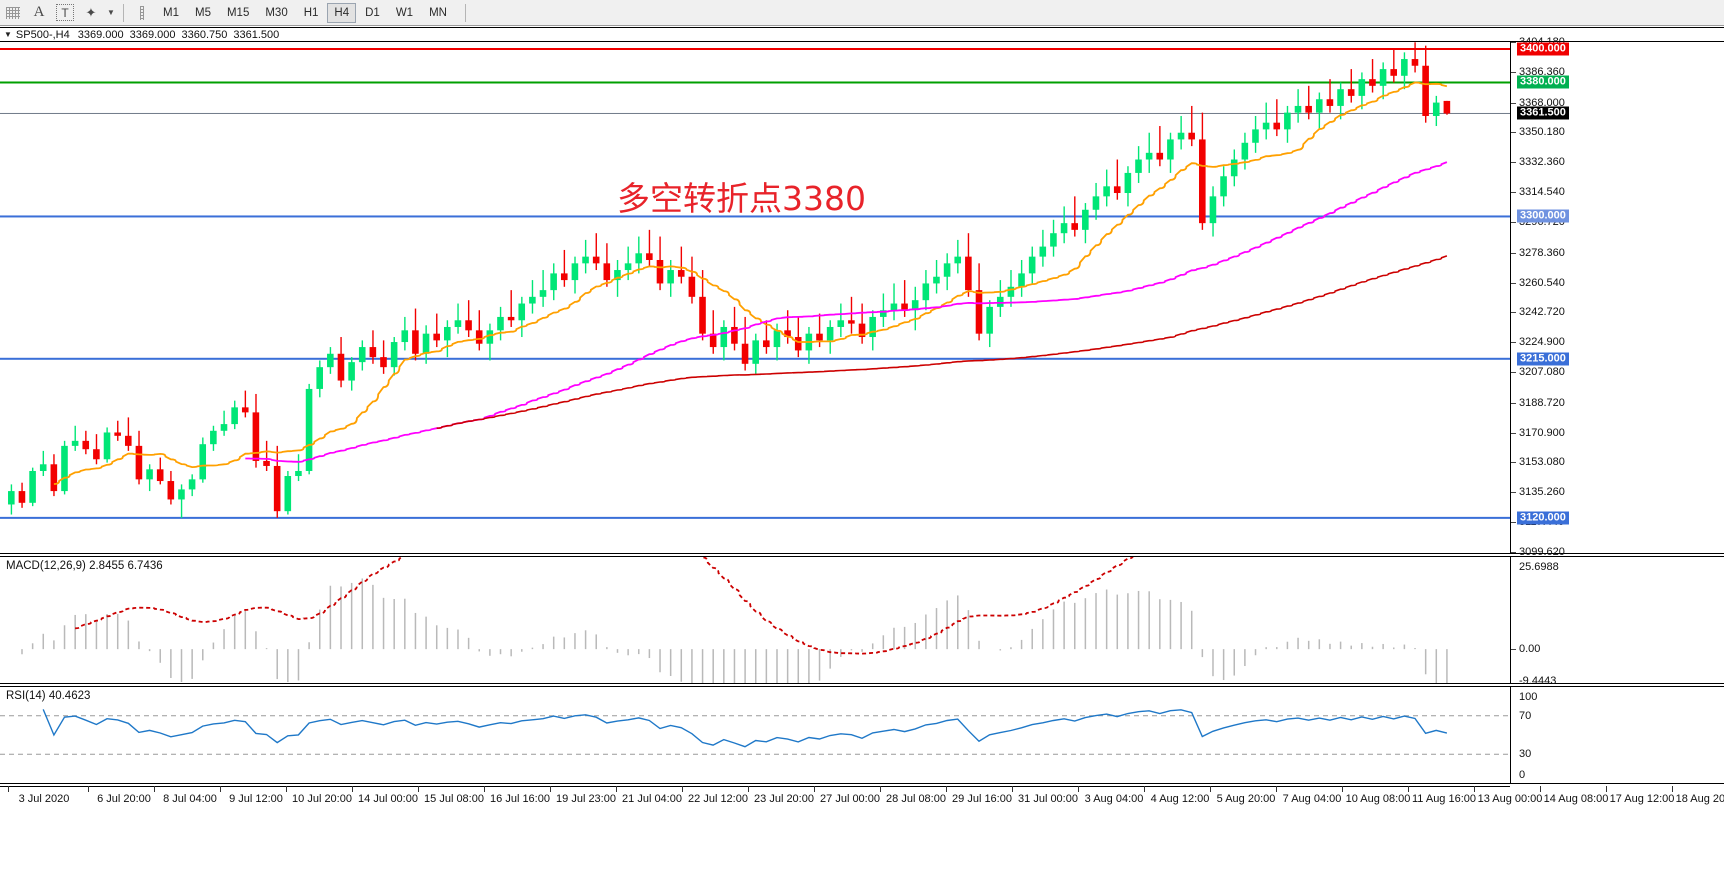 This screenshot has height=892, width=1724. What do you see at coordinates (1542, 492) in the screenshot?
I see `price-tick-label: 3135.260` at bounding box center [1542, 492].